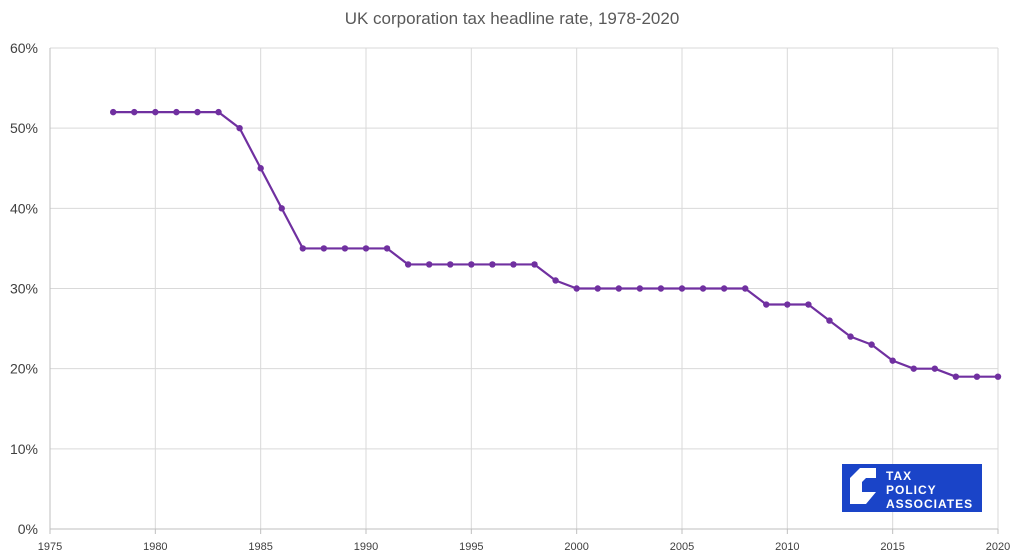 The height and width of the screenshot is (560, 1024). I want to click on x-tick-label: 1990, so click(366, 547).